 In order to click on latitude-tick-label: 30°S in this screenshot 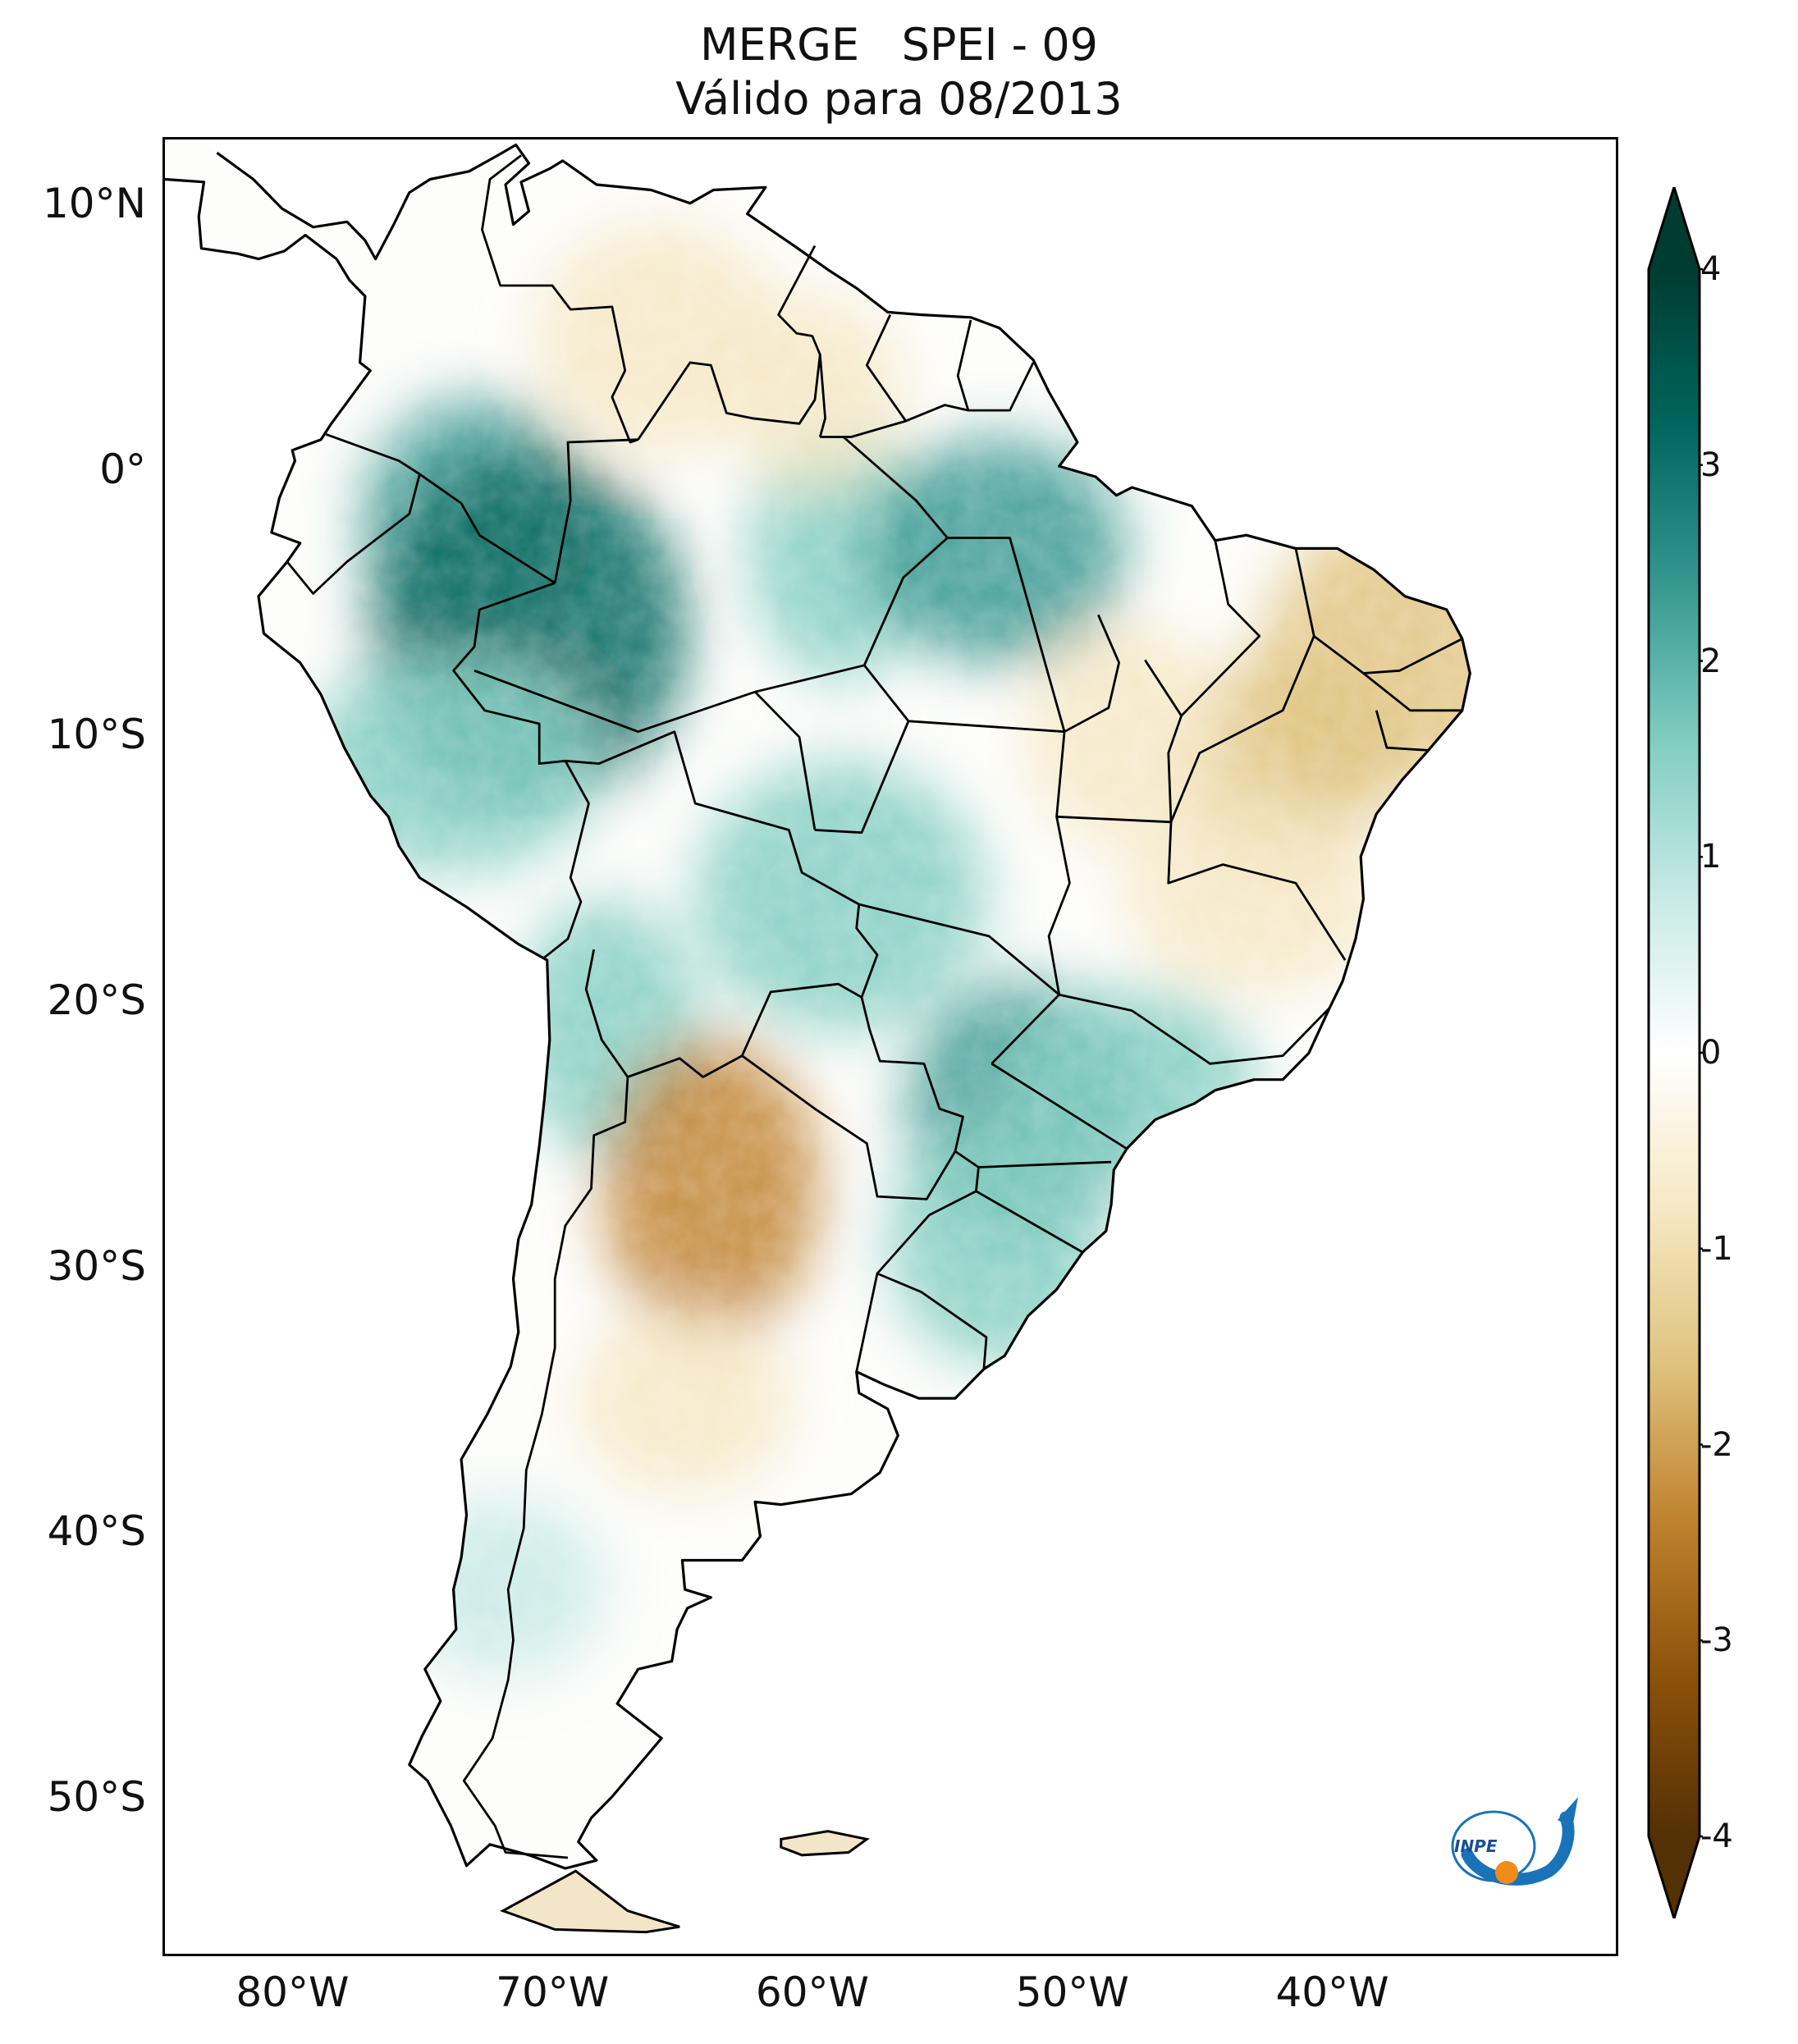, I will do `click(96, 1265)`.